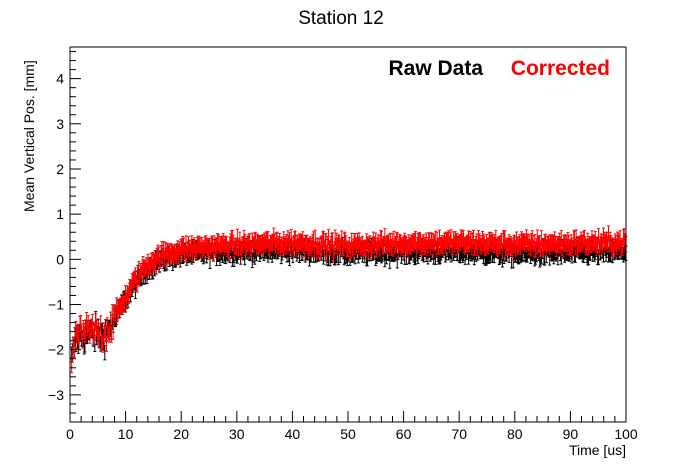 Image resolution: width=696 pixels, height=472 pixels. I want to click on x-tick-label: 0, so click(70, 434).